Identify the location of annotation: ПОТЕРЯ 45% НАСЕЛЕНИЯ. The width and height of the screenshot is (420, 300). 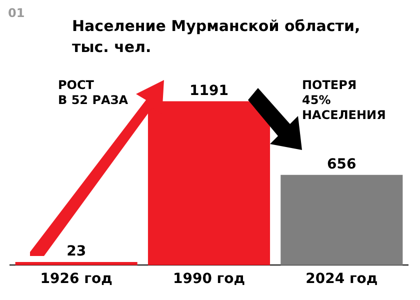
(344, 100).